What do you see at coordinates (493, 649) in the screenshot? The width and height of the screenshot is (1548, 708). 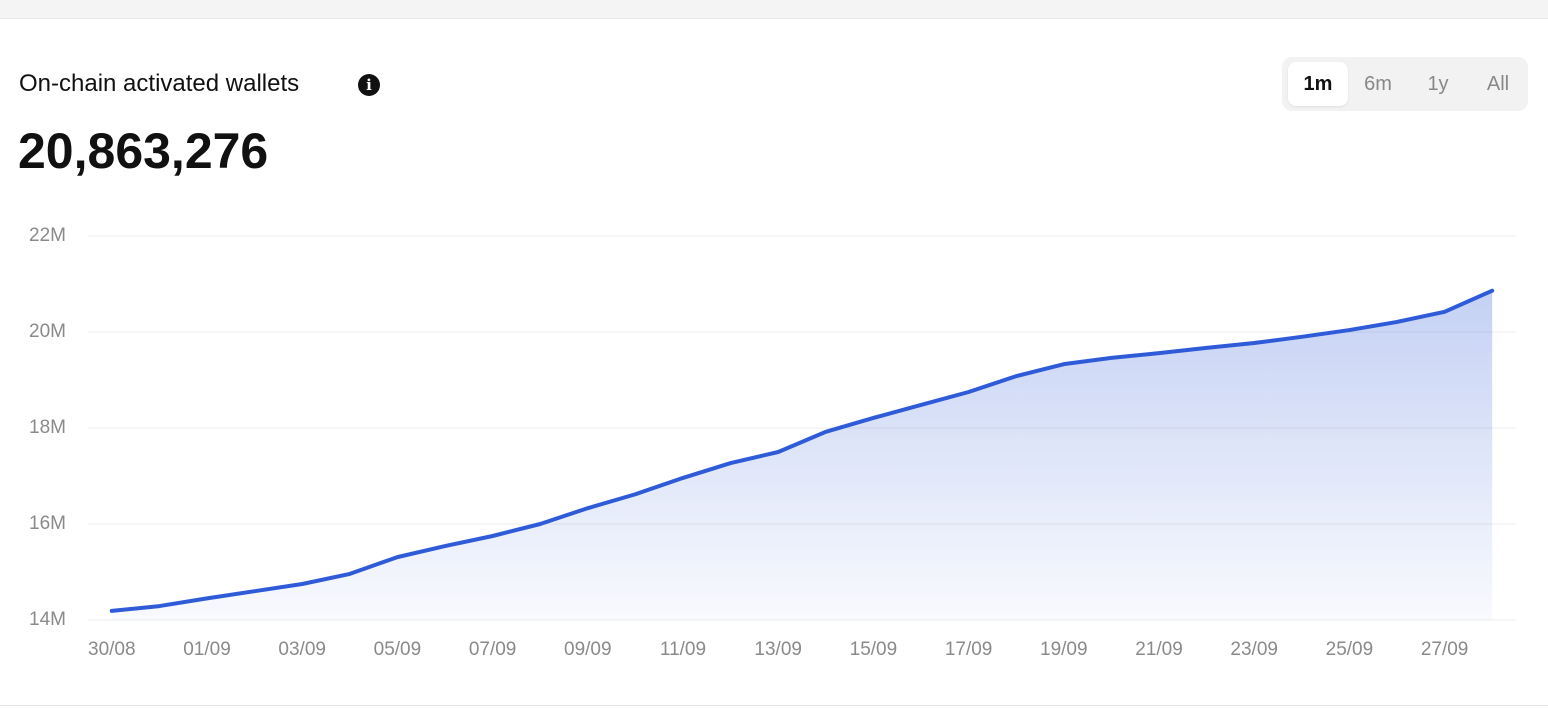 I see `x-tick-label: 07/09` at bounding box center [493, 649].